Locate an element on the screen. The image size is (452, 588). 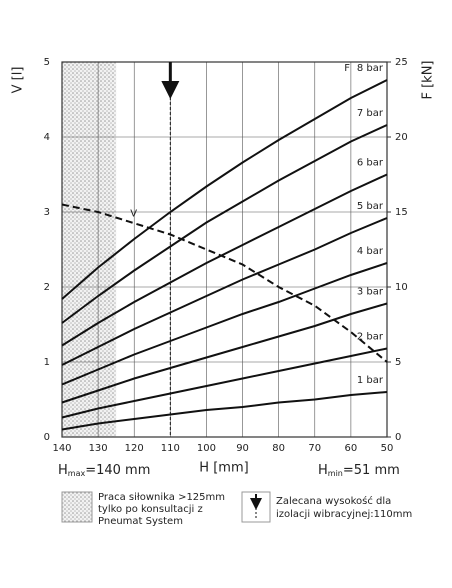
legend-text: Praca siłownika >125mm is located at coordinates (161, 497).